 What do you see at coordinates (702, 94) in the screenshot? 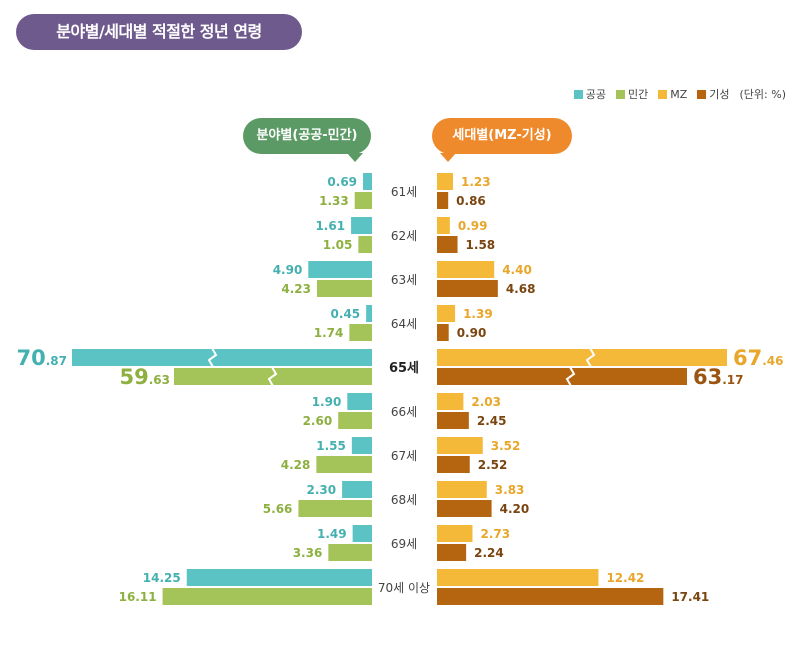
I see `legend-swatch-giseong` at bounding box center [702, 94].